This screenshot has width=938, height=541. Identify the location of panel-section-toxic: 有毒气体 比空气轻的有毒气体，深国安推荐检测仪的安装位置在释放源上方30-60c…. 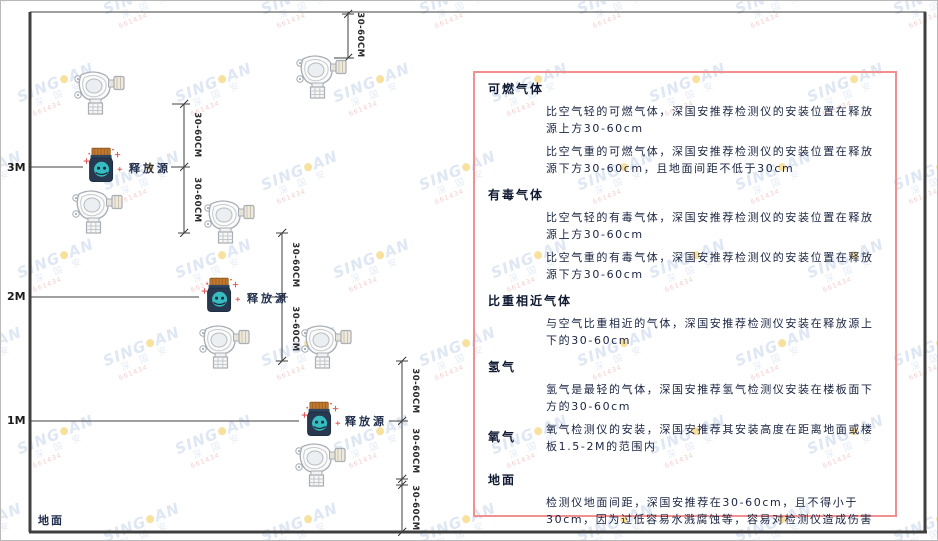
(685, 234).